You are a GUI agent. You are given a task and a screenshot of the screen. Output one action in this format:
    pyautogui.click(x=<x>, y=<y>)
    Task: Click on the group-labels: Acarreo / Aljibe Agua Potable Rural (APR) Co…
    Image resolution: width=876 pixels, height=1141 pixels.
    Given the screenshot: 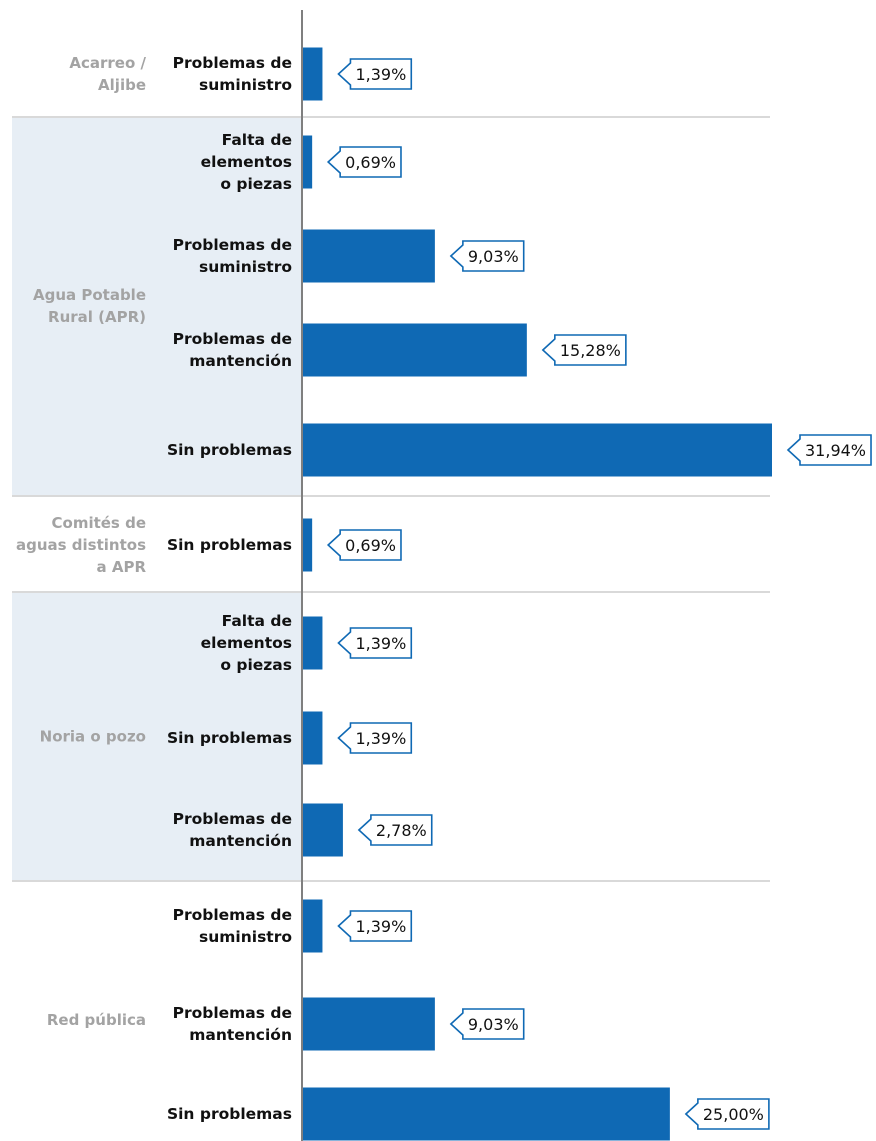 What is the action you would take?
    pyautogui.click(x=81, y=541)
    